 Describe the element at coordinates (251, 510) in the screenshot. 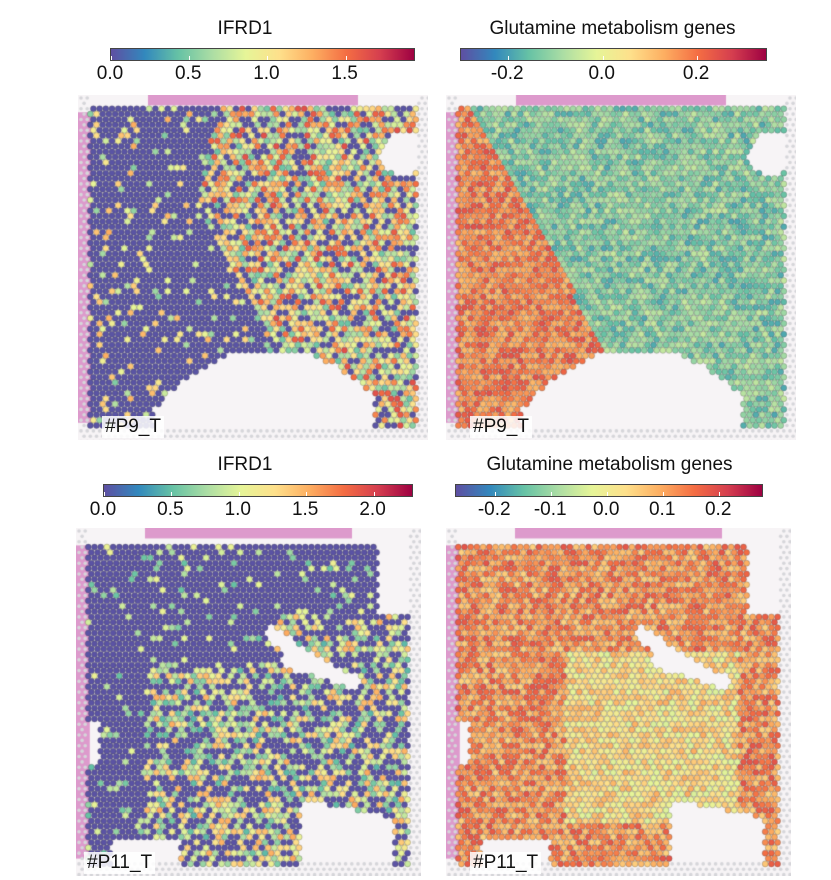

I see `colorbar-ticks: 0.0 0.5 1.0 1.5 2.0` at that location.